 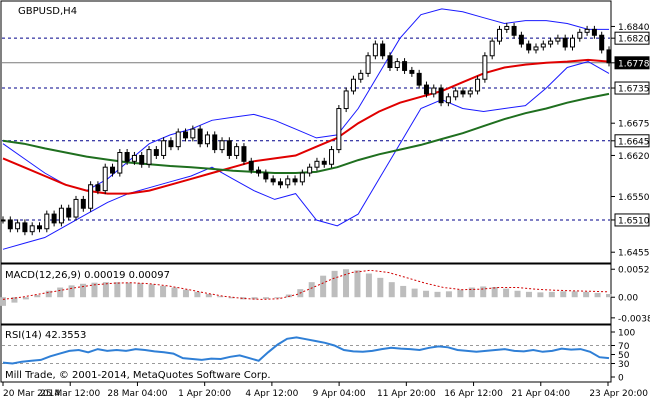 What do you see at coordinates (339, 394) in the screenshot?
I see `x-tick-label: 9 Apr 04:00` at bounding box center [339, 394].